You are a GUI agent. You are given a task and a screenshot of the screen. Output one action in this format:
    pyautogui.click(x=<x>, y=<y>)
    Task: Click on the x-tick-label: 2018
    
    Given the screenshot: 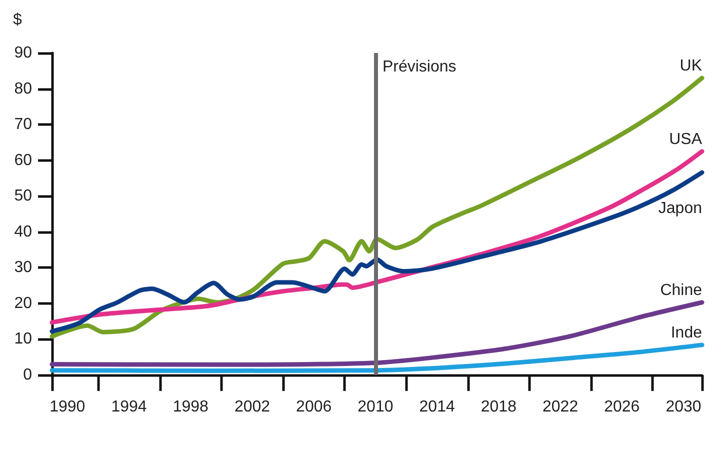 What is the action you would take?
    pyautogui.click(x=498, y=407)
    